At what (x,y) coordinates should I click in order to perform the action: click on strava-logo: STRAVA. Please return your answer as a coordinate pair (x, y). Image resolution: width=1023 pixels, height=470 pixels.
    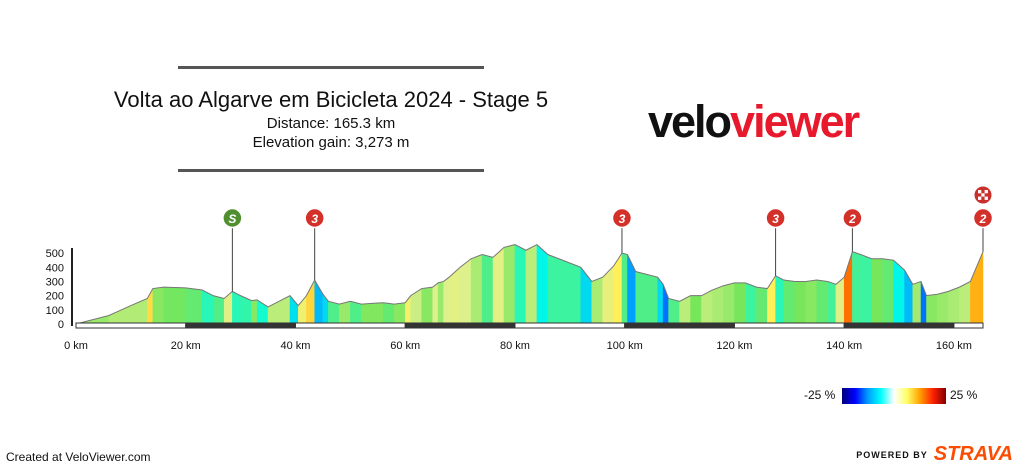
    Looking at the image, I should click on (973, 454).